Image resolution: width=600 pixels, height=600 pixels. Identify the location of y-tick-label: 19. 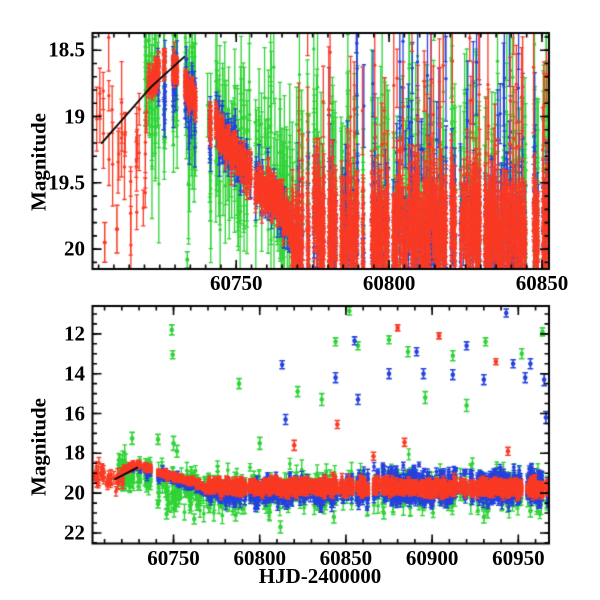
(74, 116).